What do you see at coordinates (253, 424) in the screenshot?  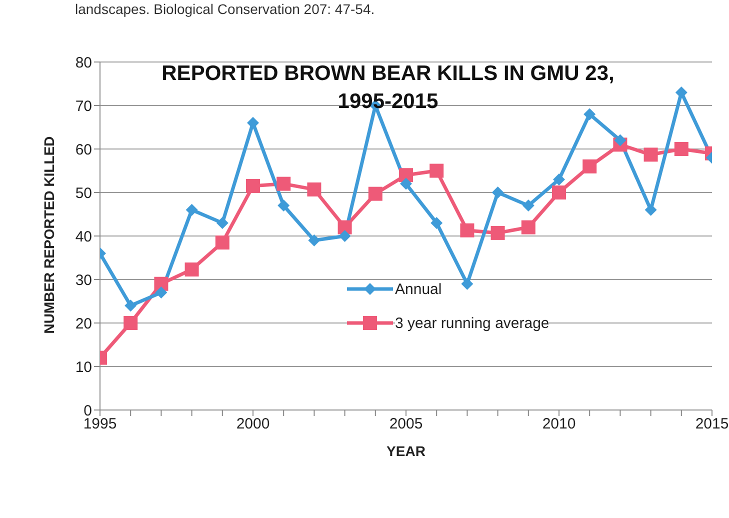 I see `x-tick-label: 2000` at bounding box center [253, 424].